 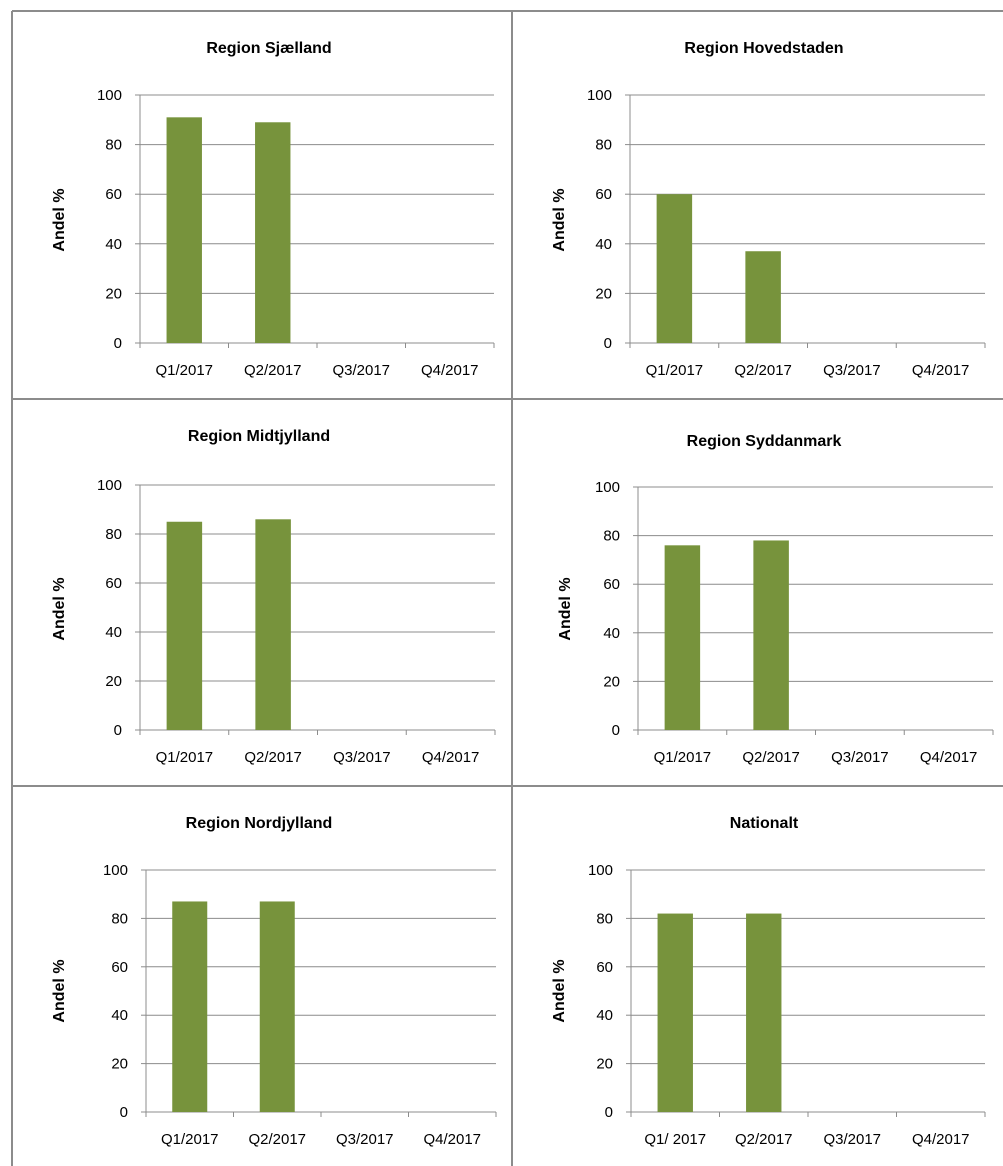 What do you see at coordinates (259, 823) in the screenshot?
I see `chart-title: Region Nordjylland` at bounding box center [259, 823].